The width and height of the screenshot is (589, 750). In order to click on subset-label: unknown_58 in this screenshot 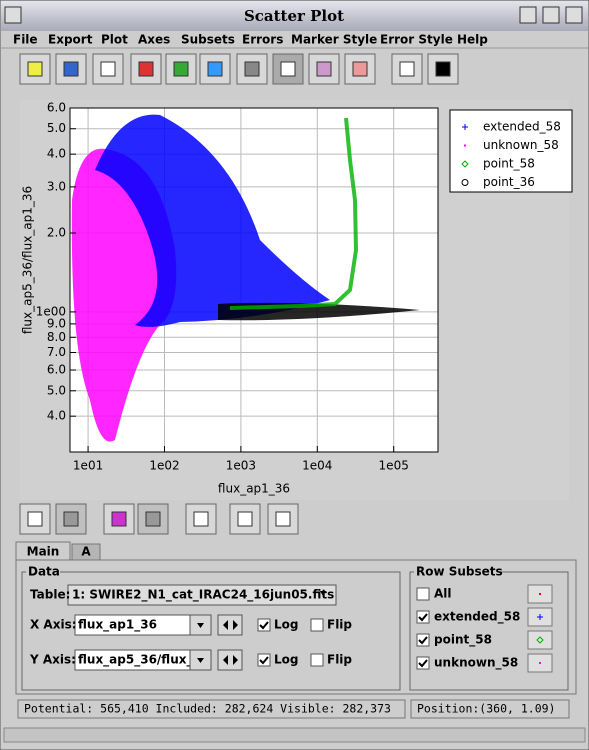, I will do `click(476, 663)`.